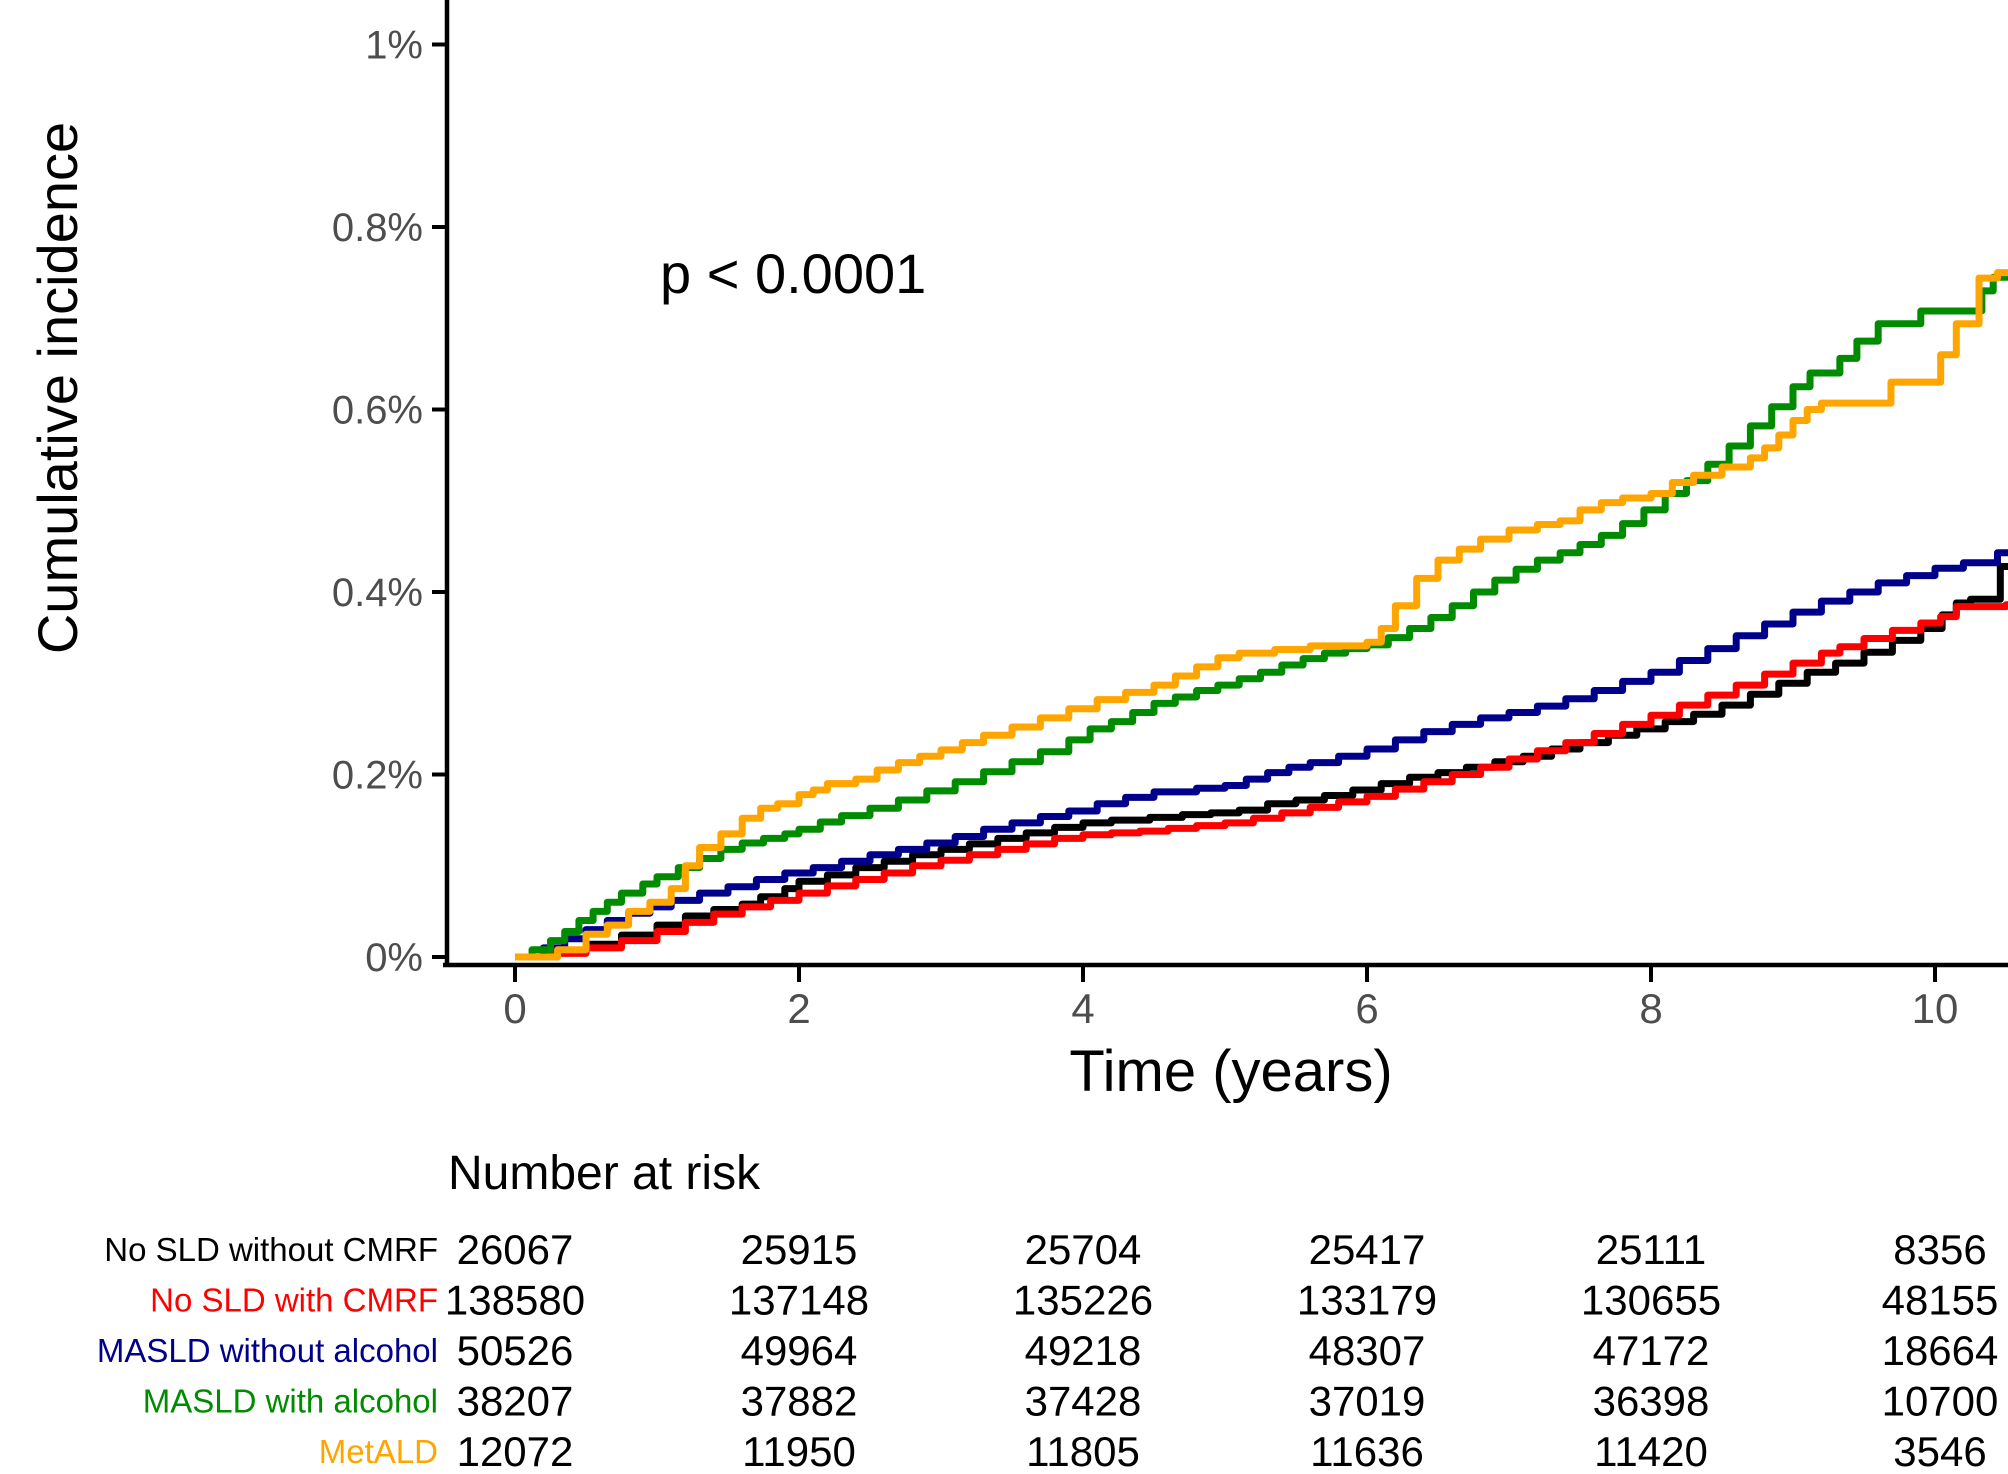  I want to click on y-tick-label: 0.6%, so click(377, 411).